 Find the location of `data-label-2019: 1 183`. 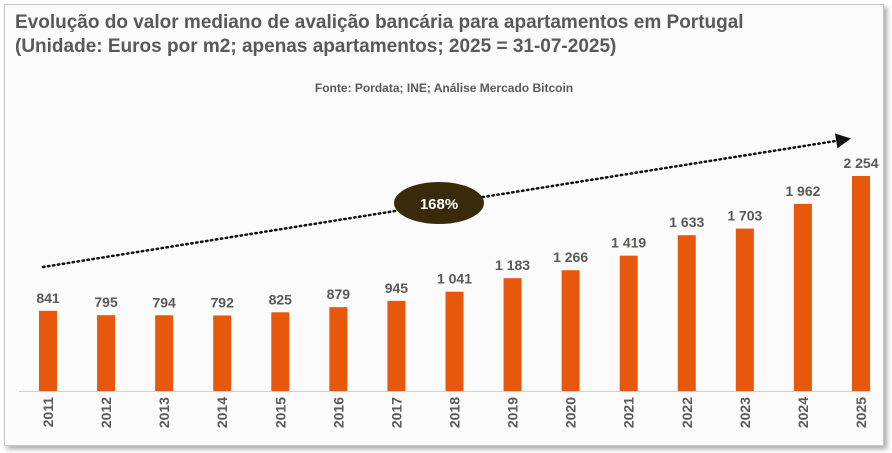

data-label-2019: 1 183 is located at coordinates (512, 265).